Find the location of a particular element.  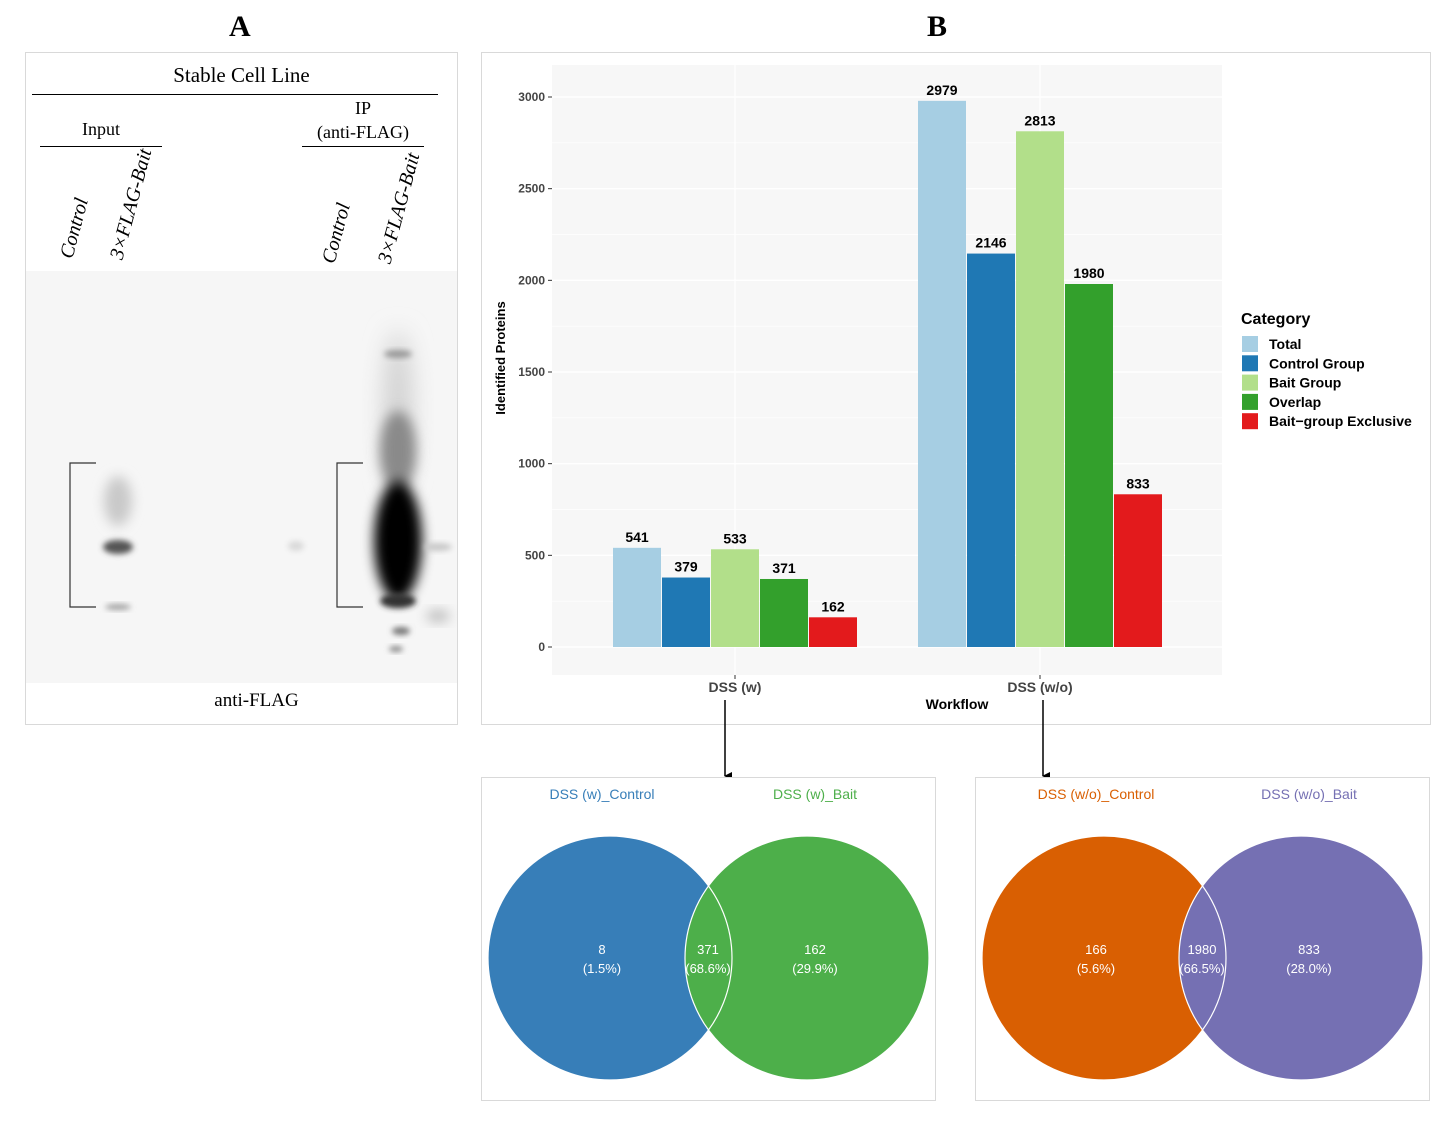

bar-value-label: 541 is located at coordinates (637, 537).